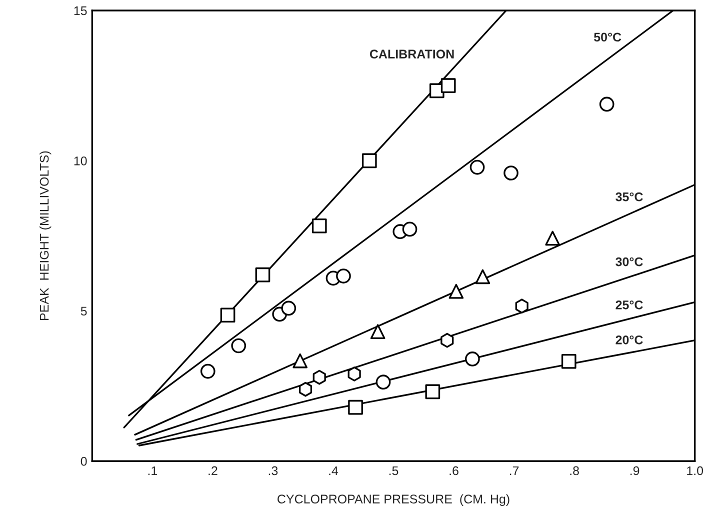  What do you see at coordinates (635, 471) in the screenshot?
I see `x-tick-label: .9` at bounding box center [635, 471].